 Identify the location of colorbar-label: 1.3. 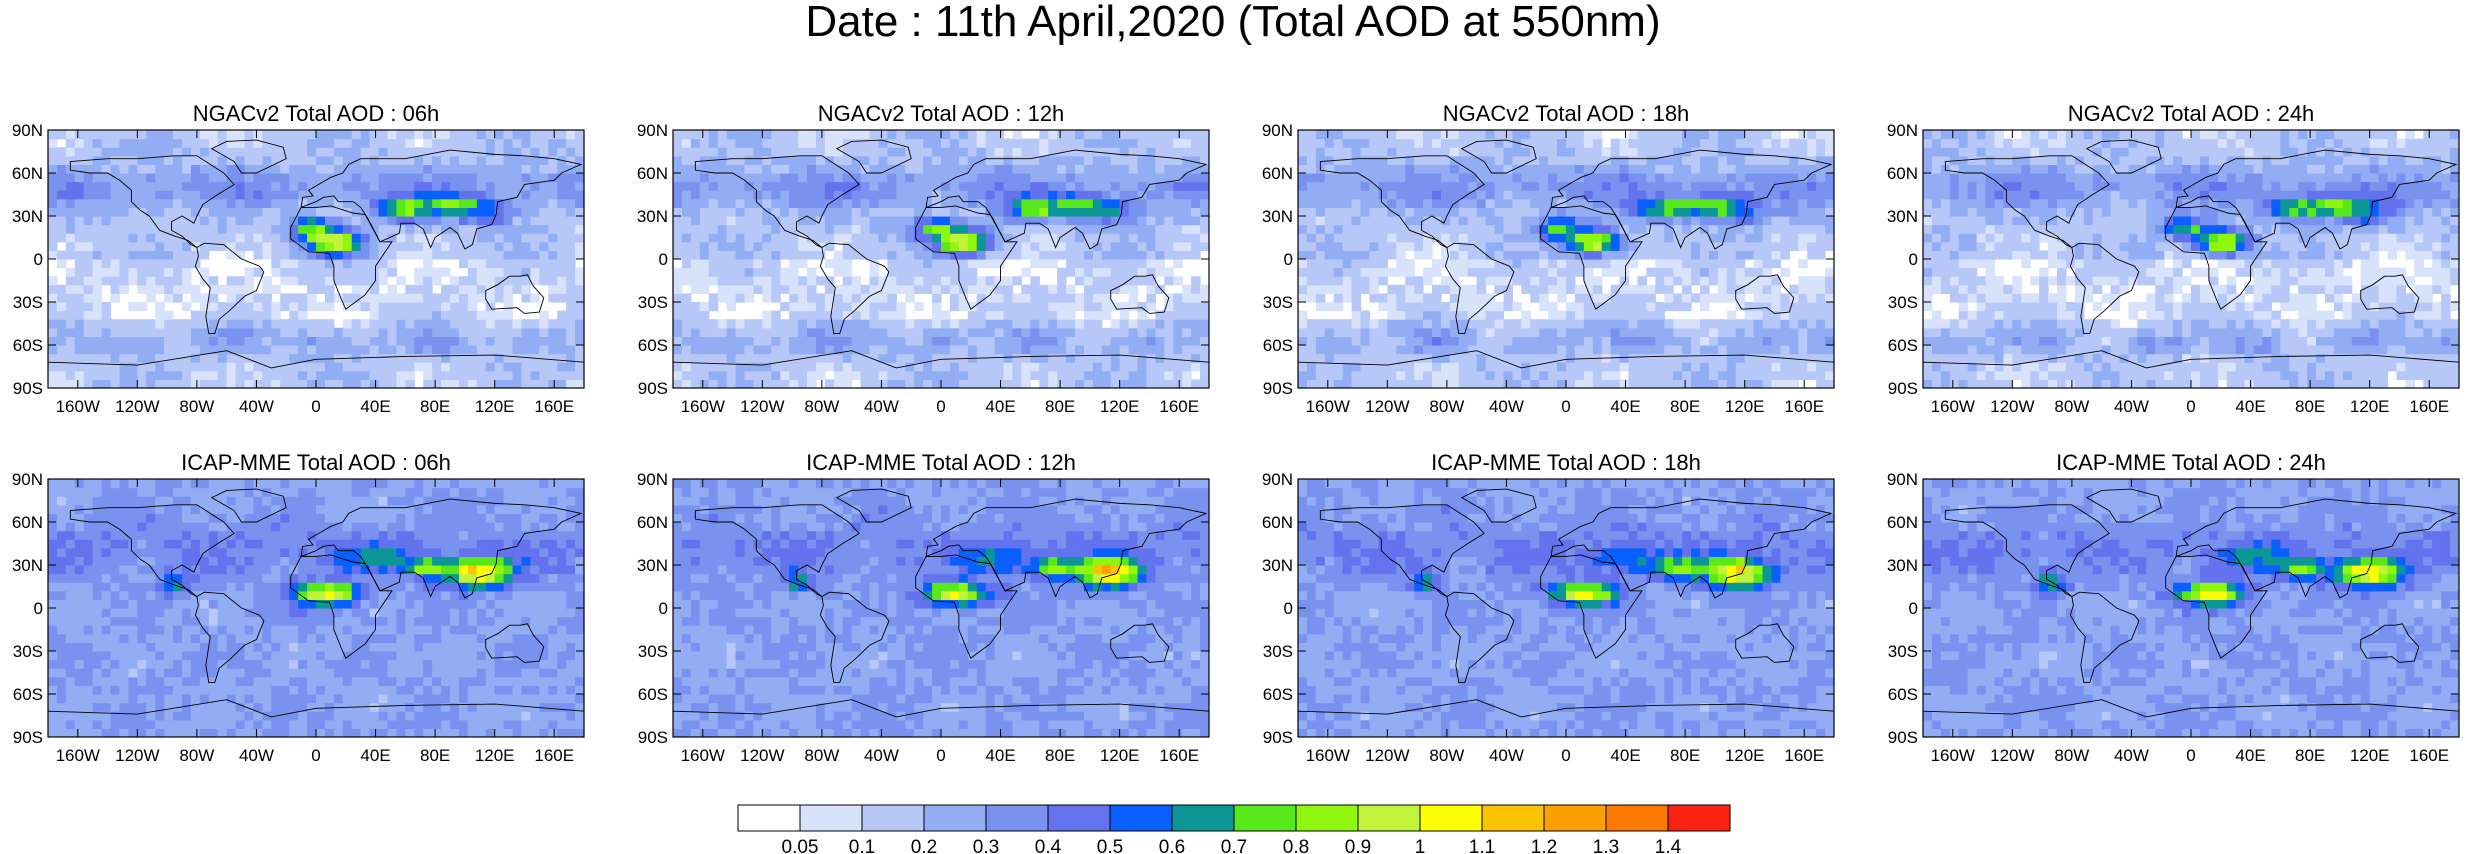
(1606, 845).